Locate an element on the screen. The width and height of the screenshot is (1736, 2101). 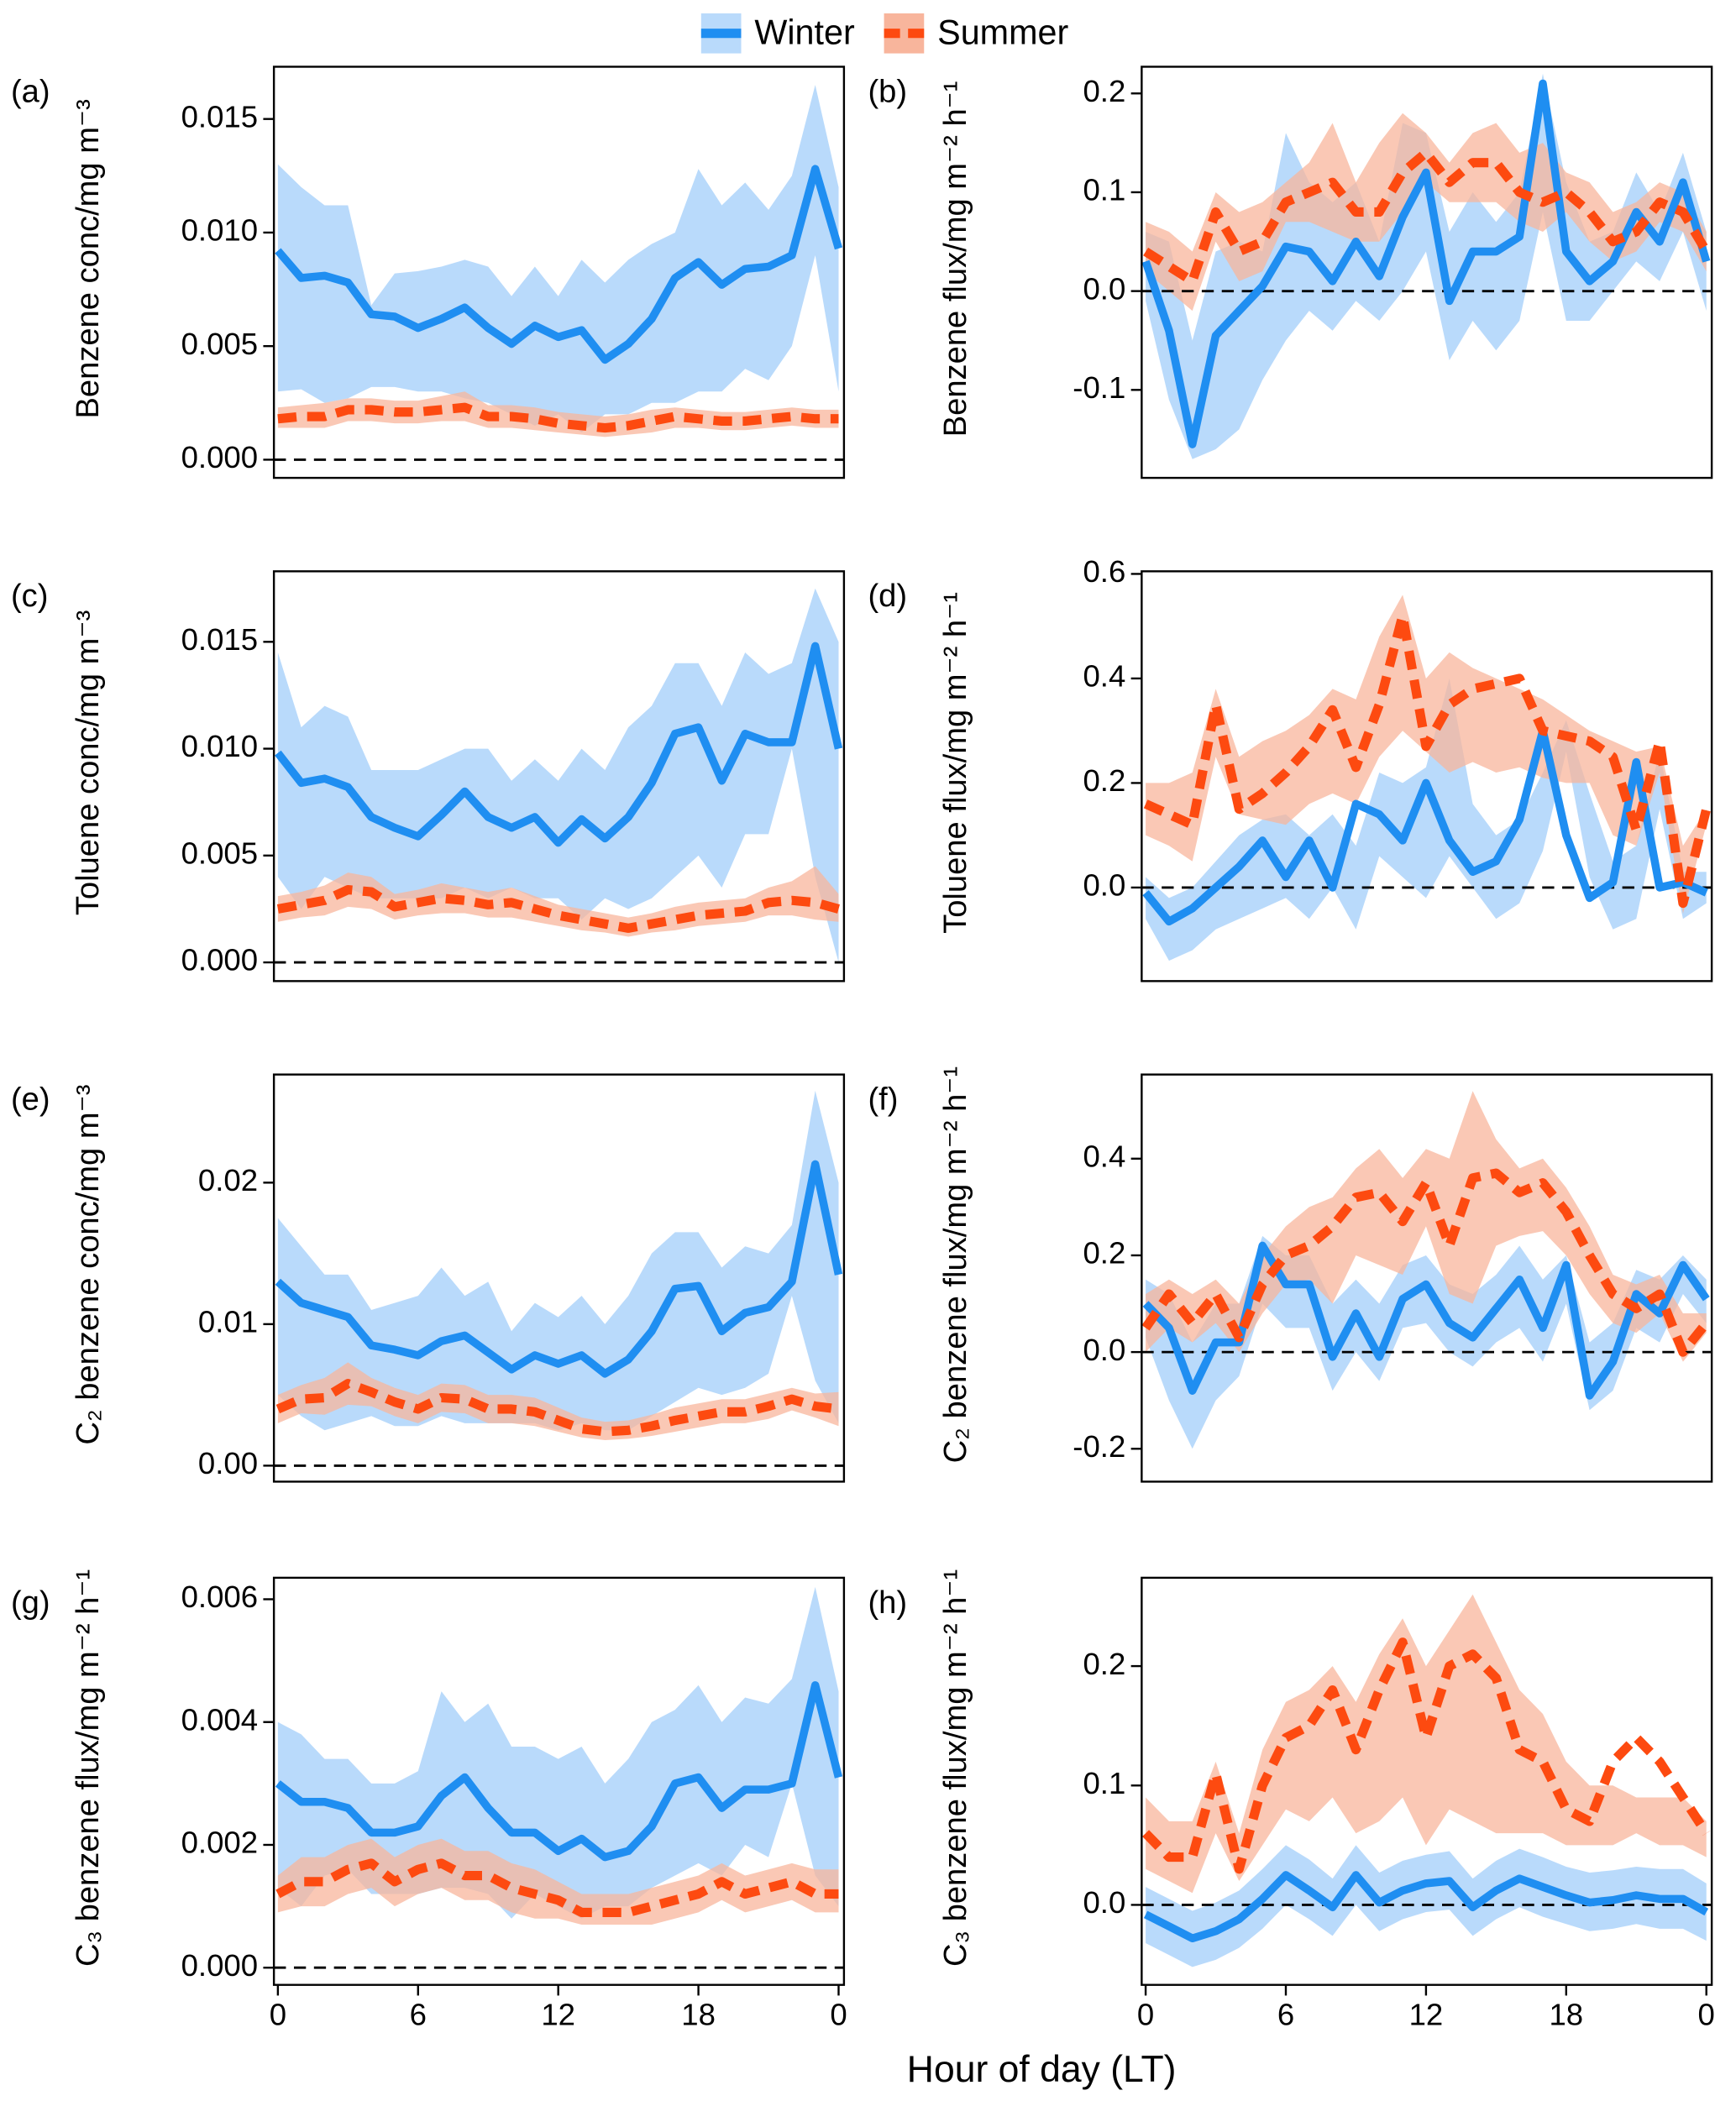
y-tick-label: 0.002 is located at coordinates (219, 1843).